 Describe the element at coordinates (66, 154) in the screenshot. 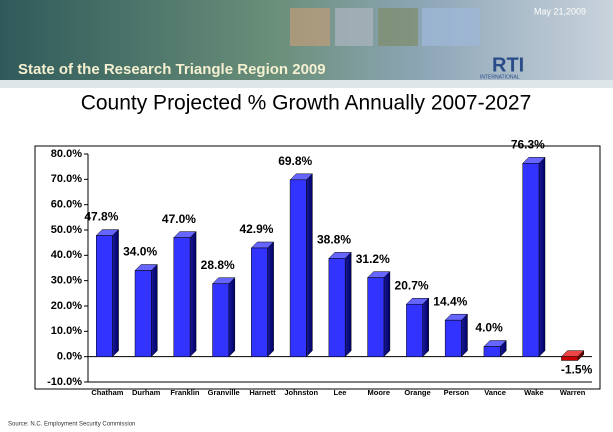

I see `y-tick-label: 80.0%` at that location.